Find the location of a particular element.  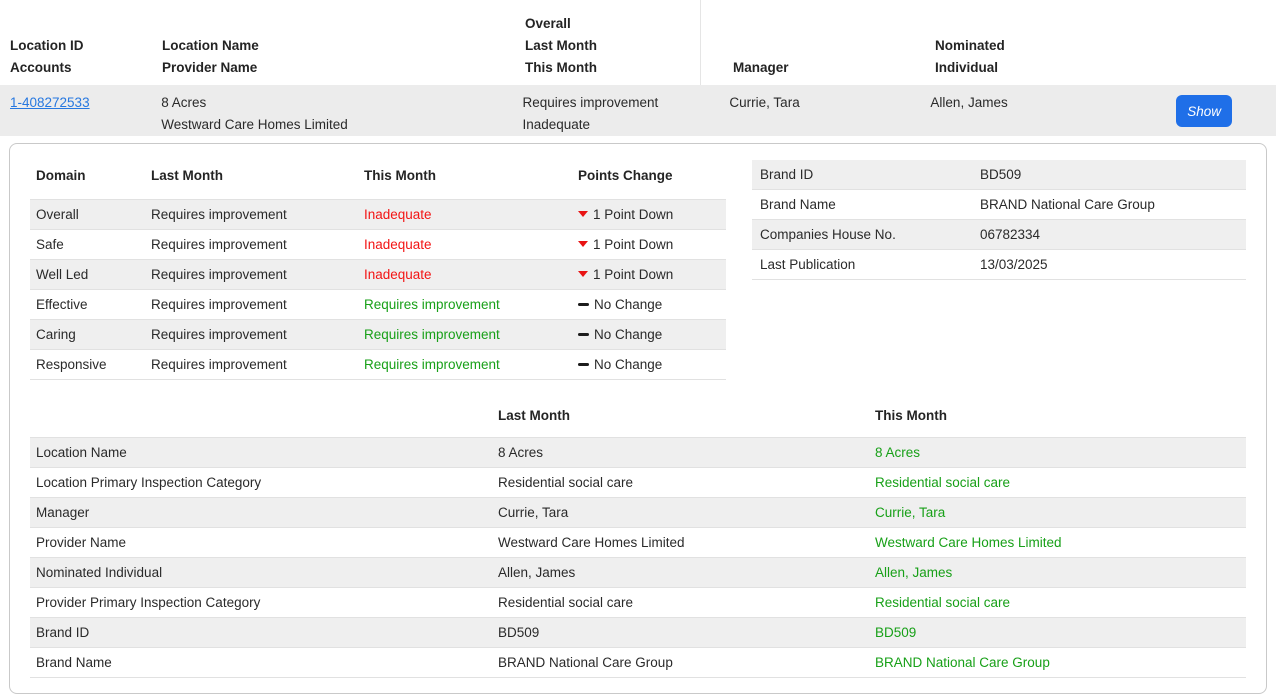

row-label: Manager is located at coordinates (63, 512).